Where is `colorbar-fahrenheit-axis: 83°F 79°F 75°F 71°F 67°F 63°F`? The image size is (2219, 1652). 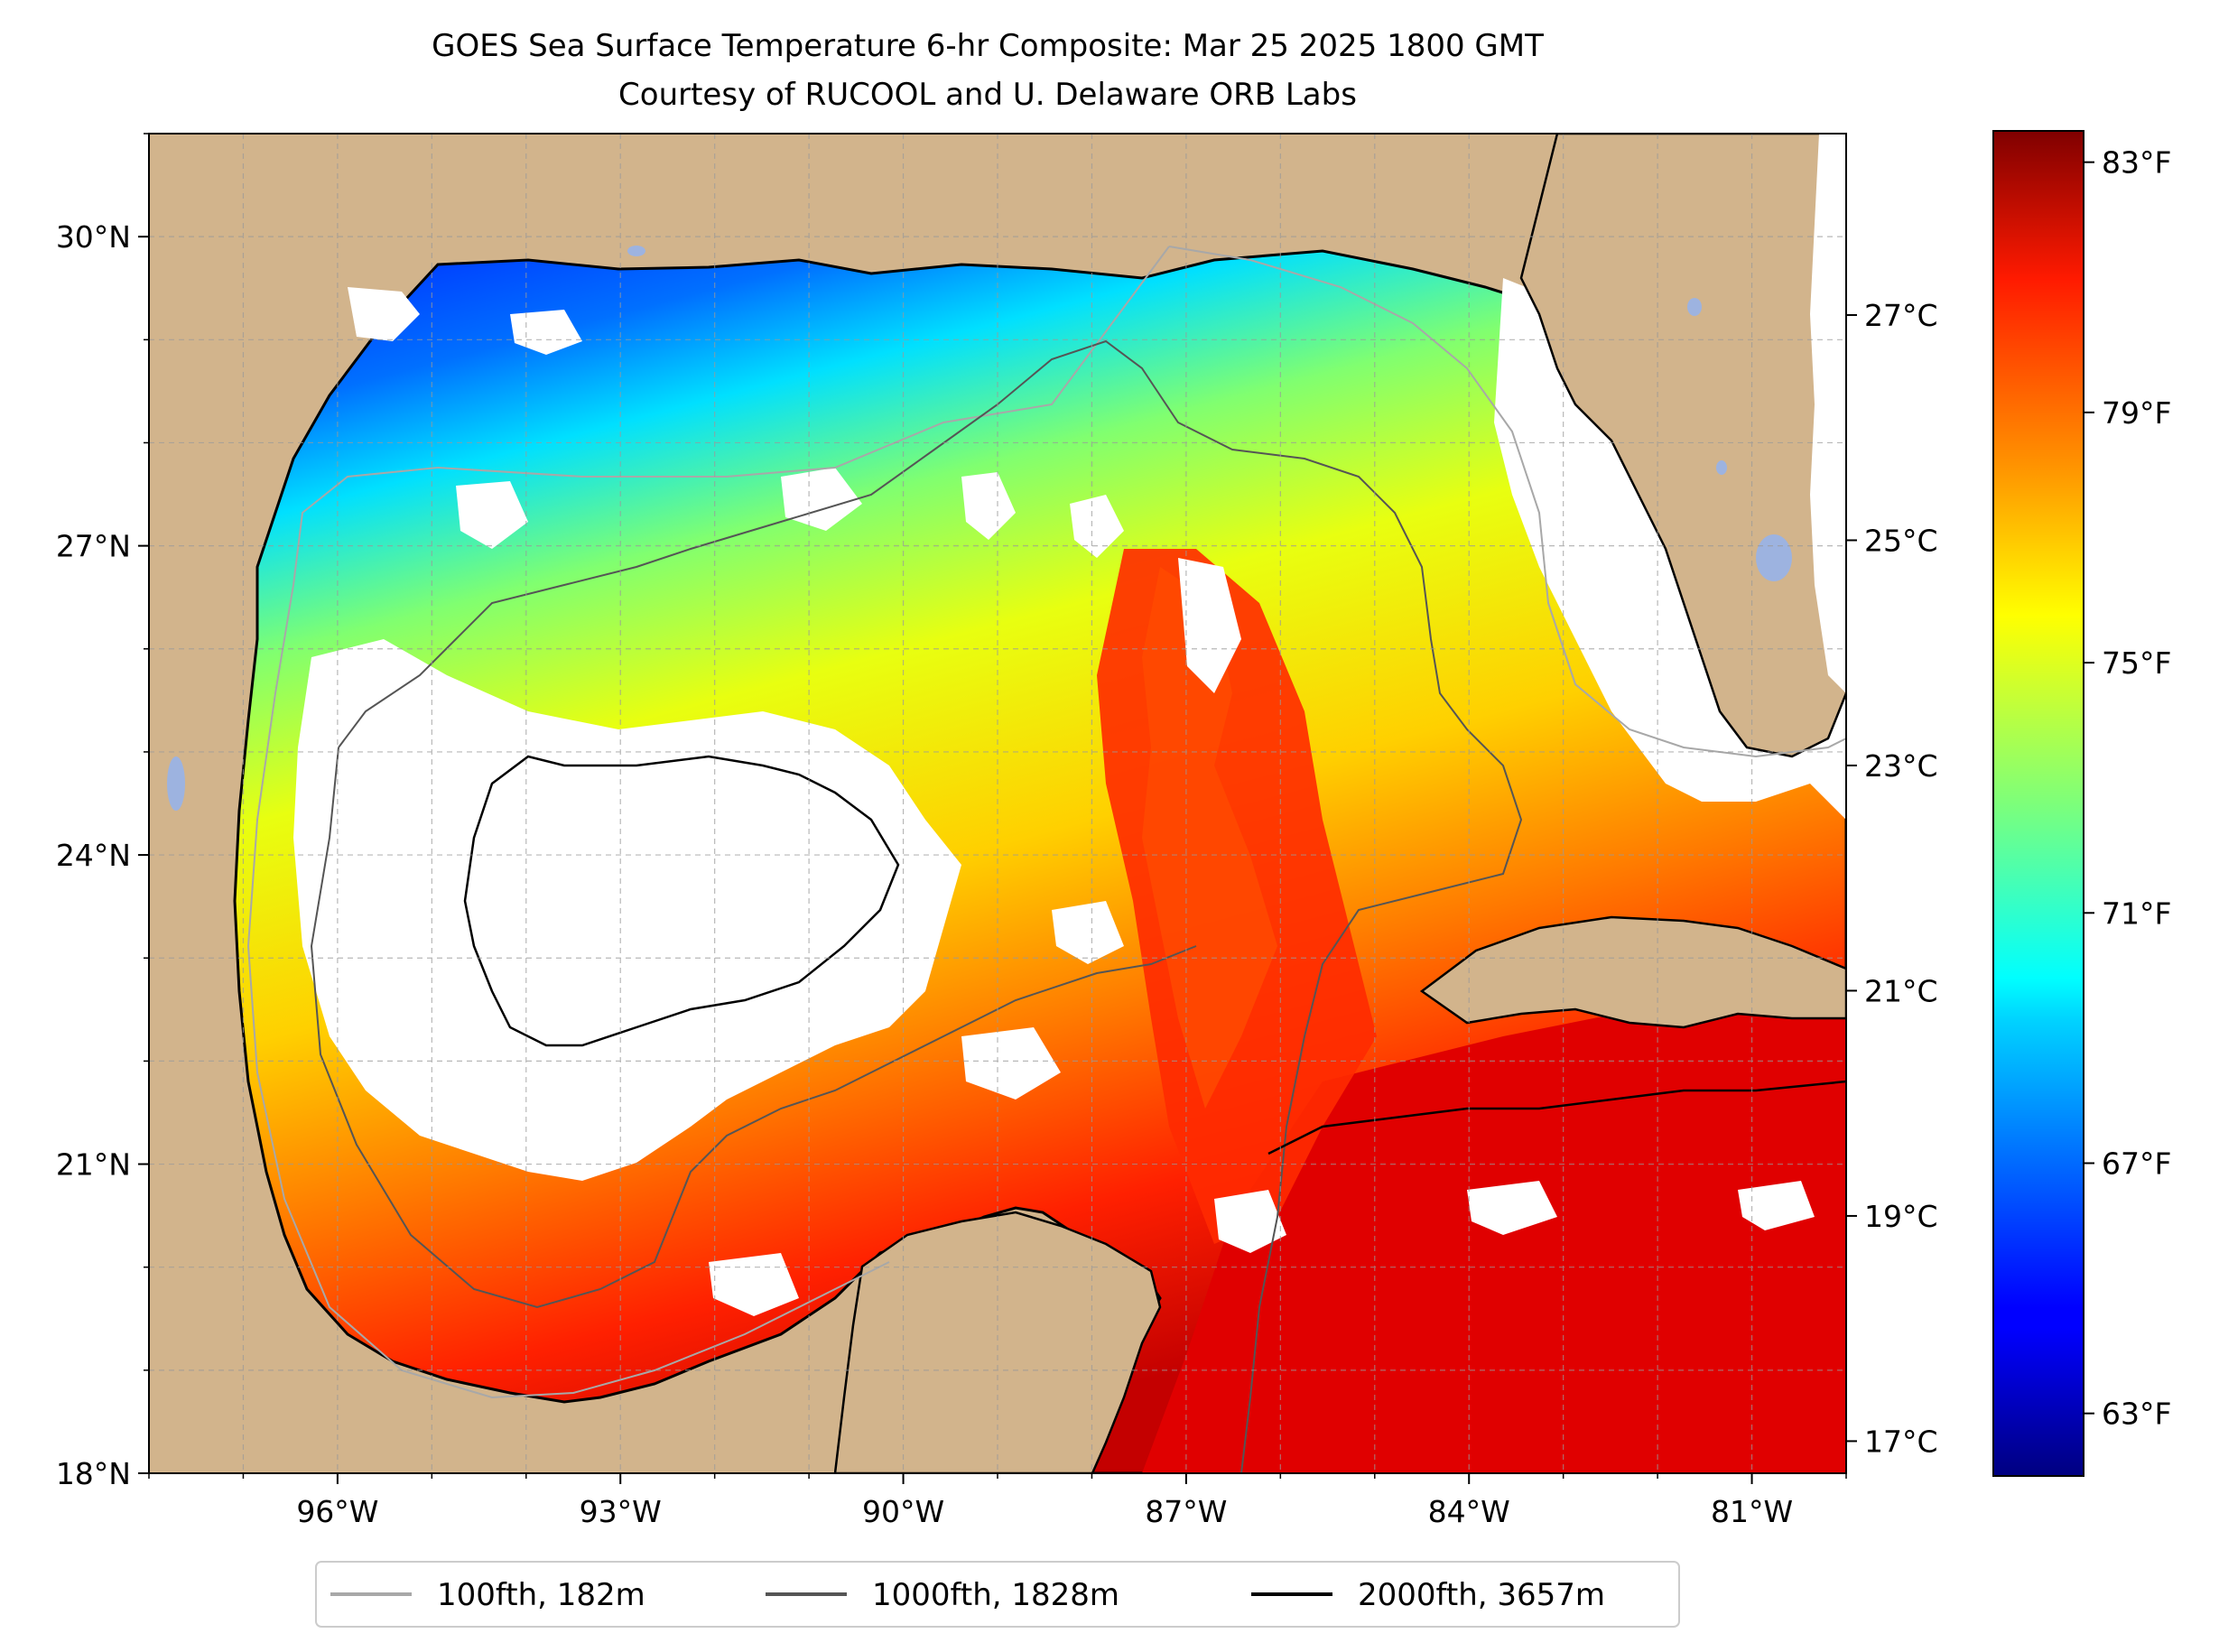
colorbar-fahrenheit-axis: 83°F 79°F 75°F 71°F 67°F 63°F is located at coordinates (2127, 788).